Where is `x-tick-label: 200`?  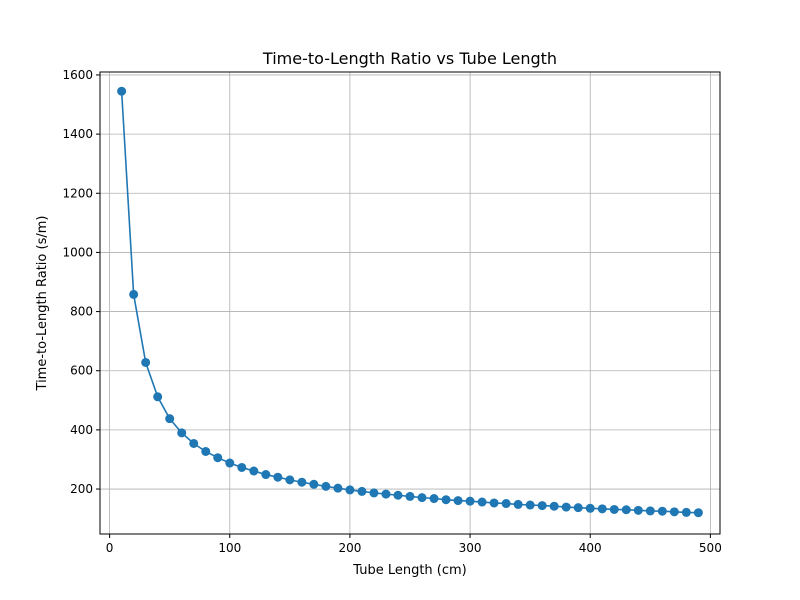
x-tick-label: 200 is located at coordinates (349, 548).